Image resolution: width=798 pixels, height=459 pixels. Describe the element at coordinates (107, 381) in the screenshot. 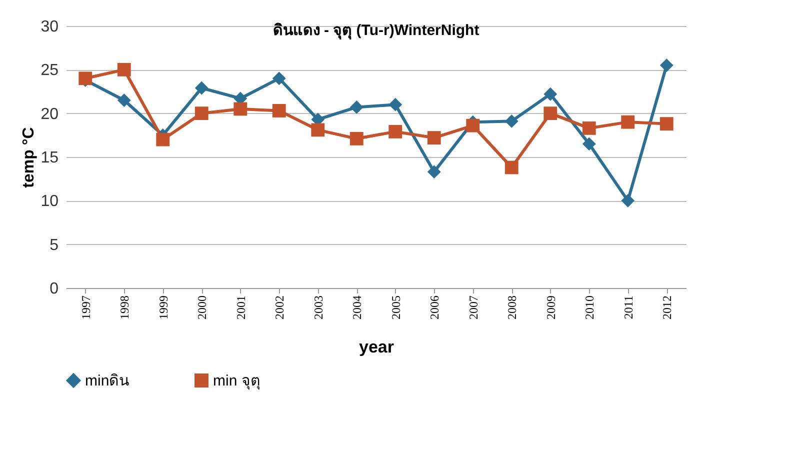

I see `legend-label: minดิน` at that location.